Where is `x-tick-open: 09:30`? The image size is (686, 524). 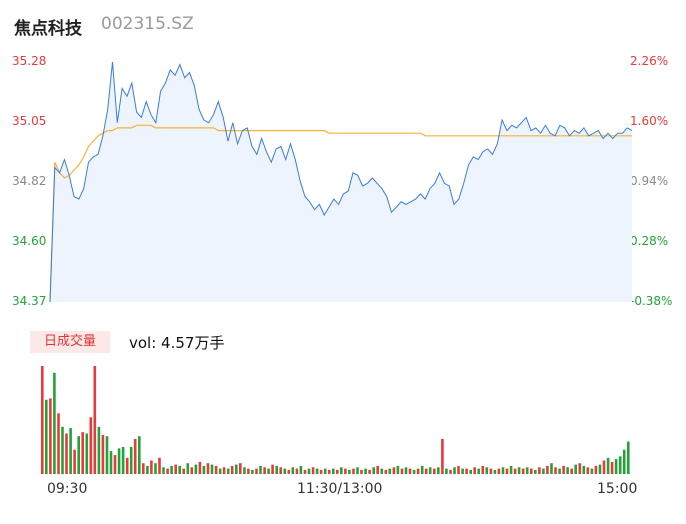 x-tick-open: 09:30 is located at coordinates (67, 489).